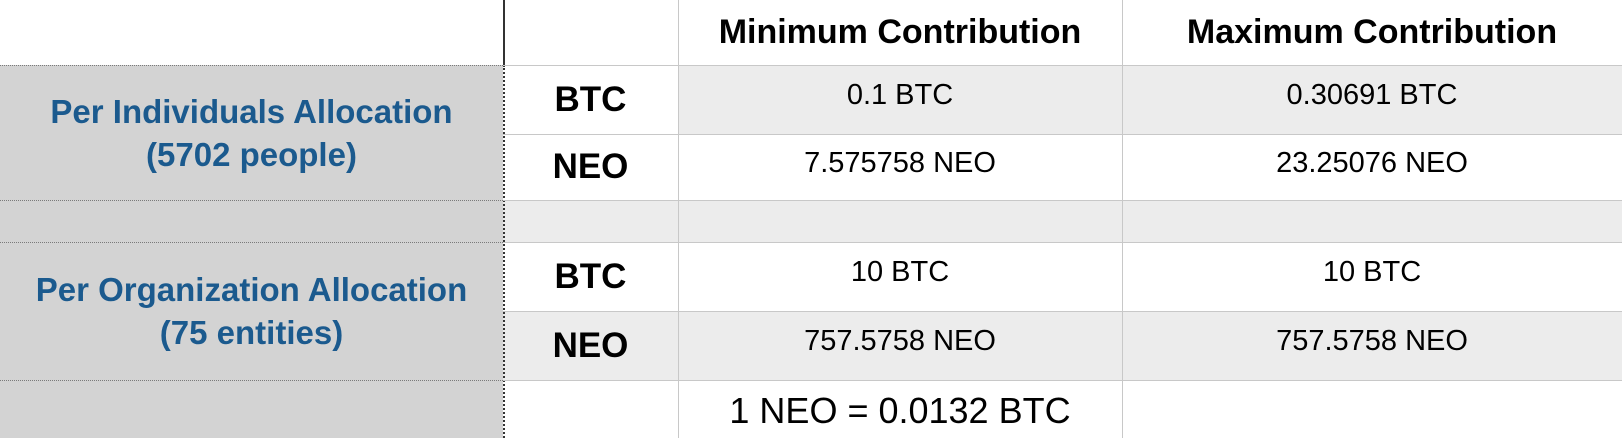 The height and width of the screenshot is (438, 1622). I want to click on max-value-cell: 0.30691 BTC, so click(1372, 99).